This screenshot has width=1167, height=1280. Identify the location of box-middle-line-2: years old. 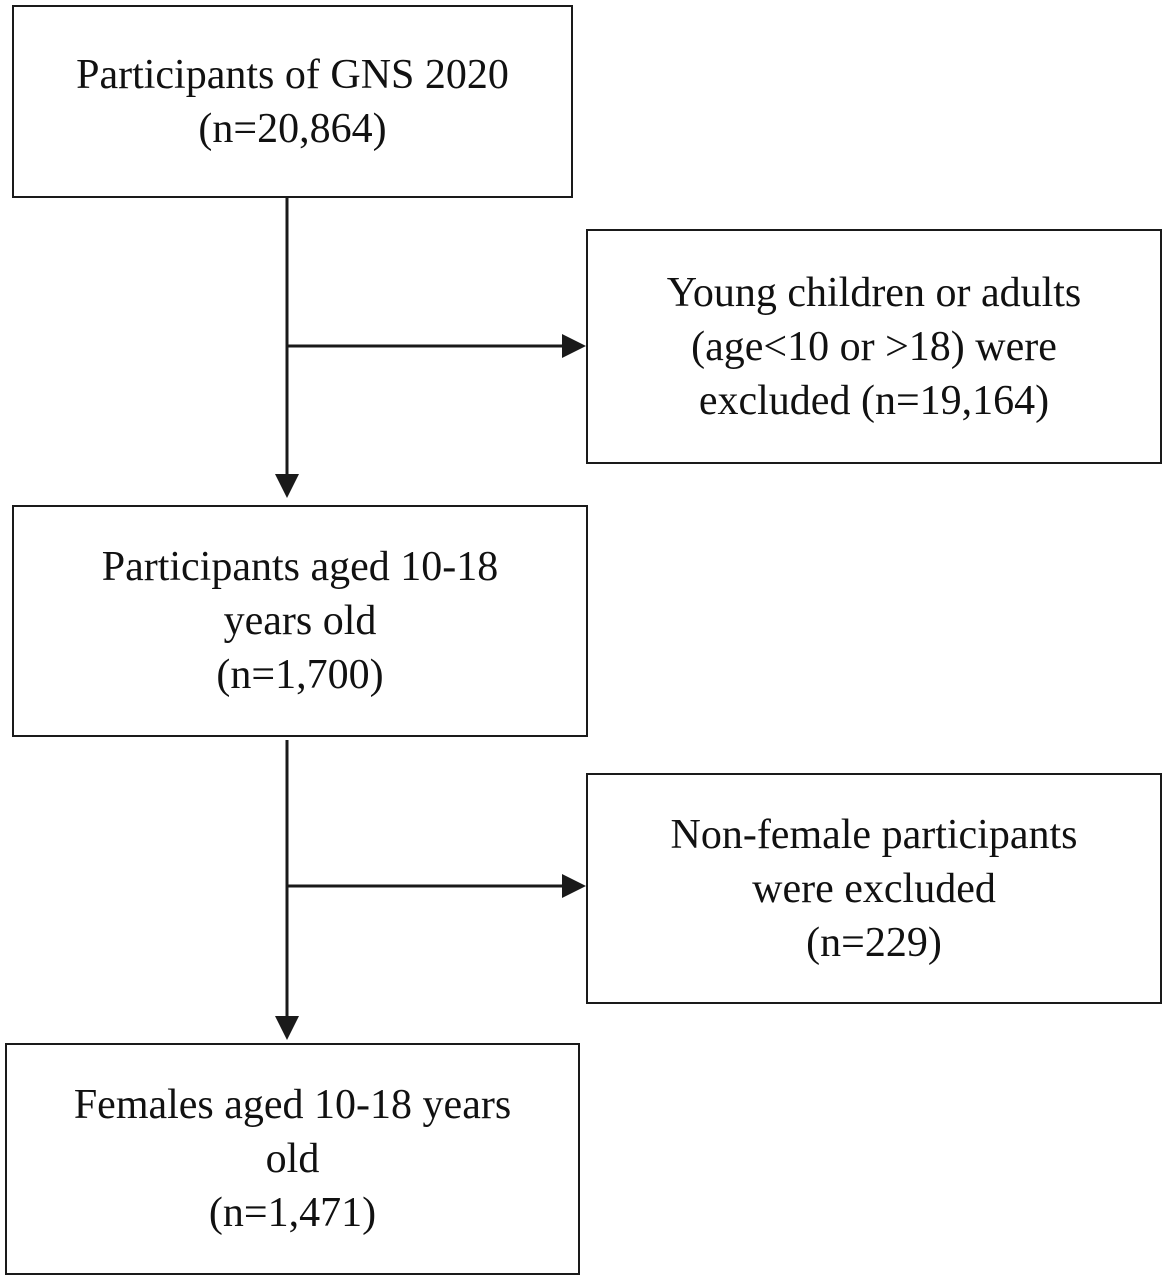
(300, 621).